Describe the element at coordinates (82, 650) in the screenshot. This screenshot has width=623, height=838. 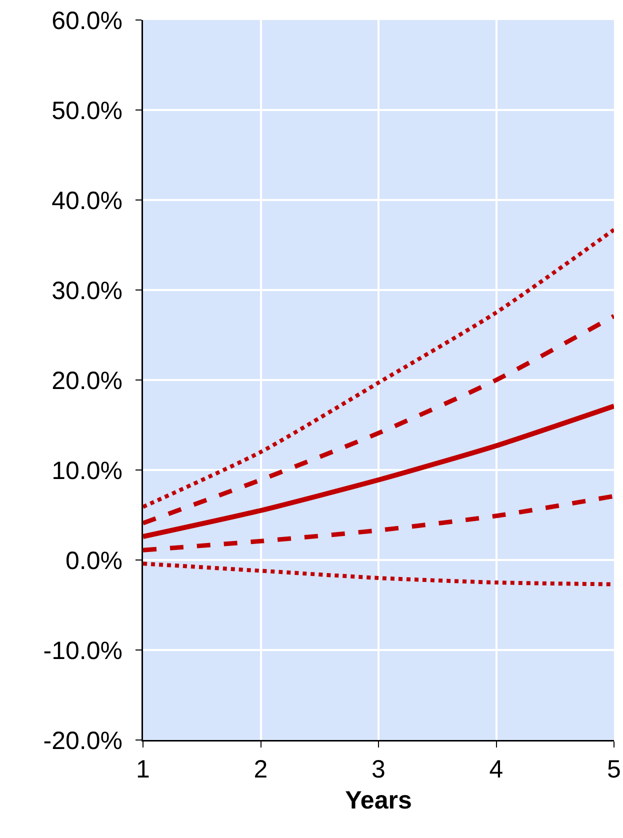
I see `y-tick-label: -10.0%` at that location.